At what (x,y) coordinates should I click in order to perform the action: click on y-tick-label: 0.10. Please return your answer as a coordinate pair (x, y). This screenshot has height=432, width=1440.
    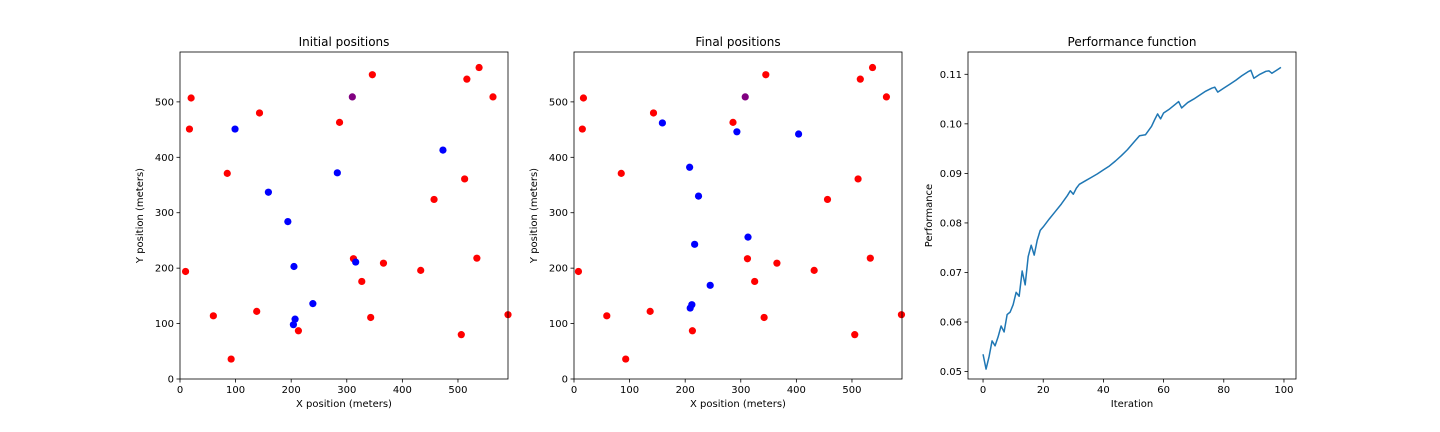
    Looking at the image, I should click on (951, 124).